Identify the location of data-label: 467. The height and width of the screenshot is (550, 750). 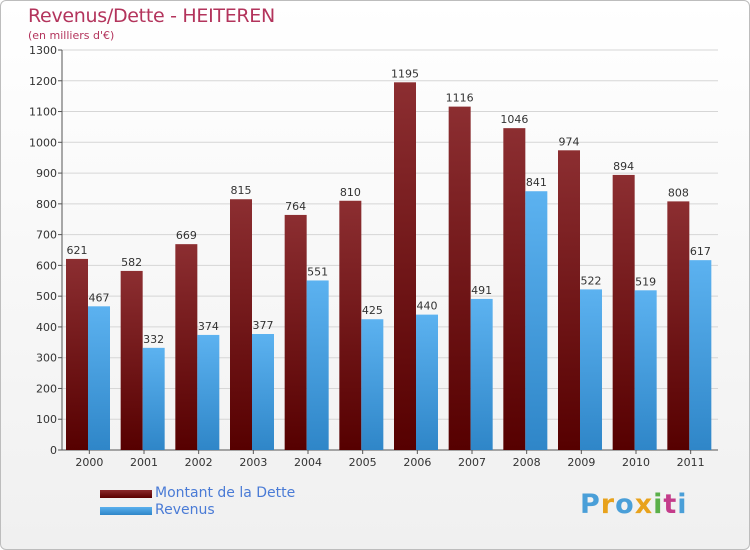
(99, 297).